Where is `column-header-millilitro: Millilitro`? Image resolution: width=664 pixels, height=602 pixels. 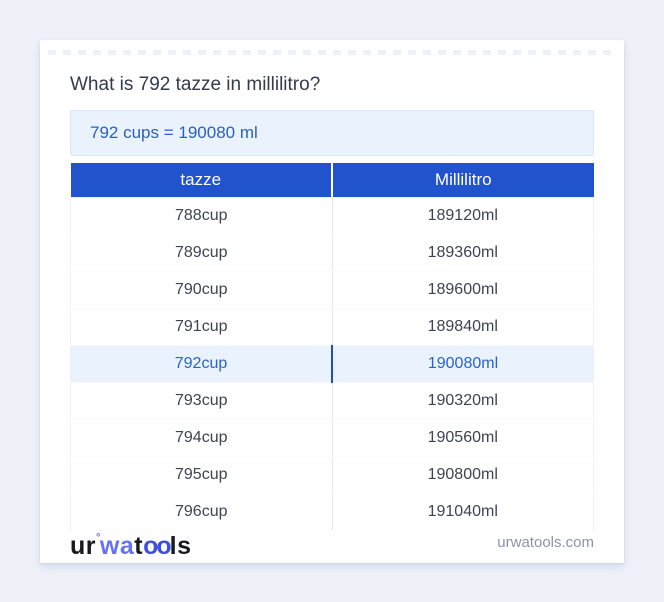
column-header-millilitro: Millilitro is located at coordinates (463, 180).